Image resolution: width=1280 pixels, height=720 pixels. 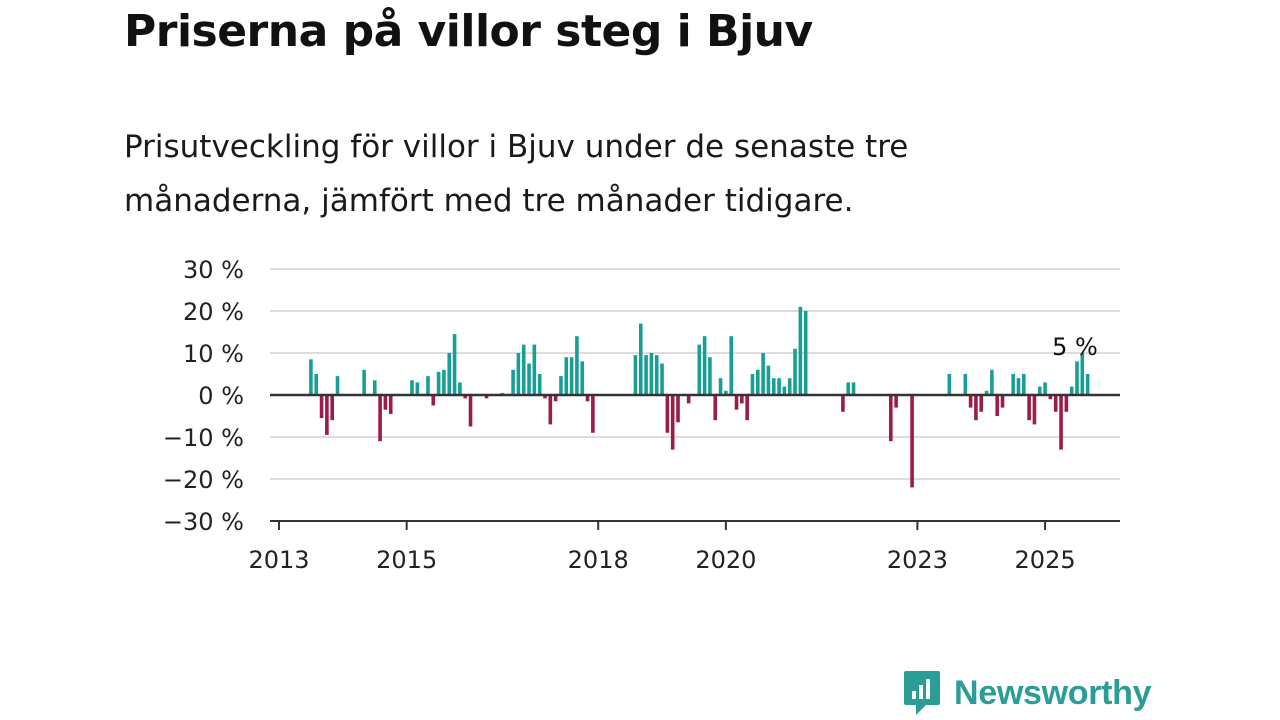 I want to click on latest-value-label: 5 %, so click(x=1075, y=347).